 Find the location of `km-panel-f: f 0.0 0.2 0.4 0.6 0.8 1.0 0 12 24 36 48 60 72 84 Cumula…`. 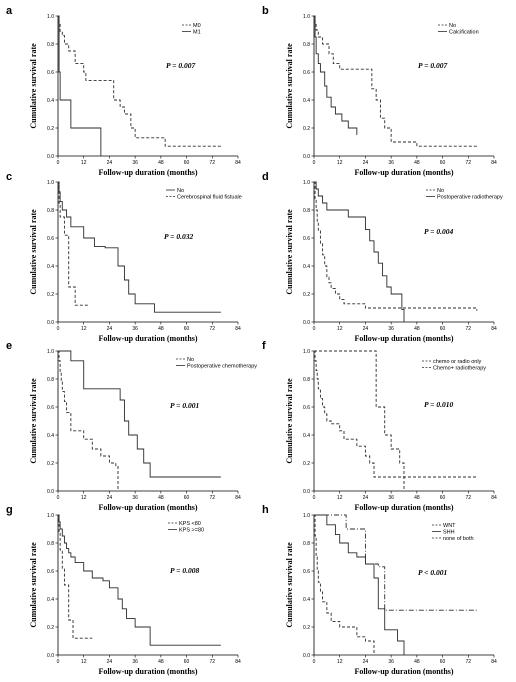

km-panel-f: f 0.0 0.2 0.4 0.6 0.8 1.0 0 12 24 36 48 60 72 84 Cumula… is located at coordinates (379, 426).